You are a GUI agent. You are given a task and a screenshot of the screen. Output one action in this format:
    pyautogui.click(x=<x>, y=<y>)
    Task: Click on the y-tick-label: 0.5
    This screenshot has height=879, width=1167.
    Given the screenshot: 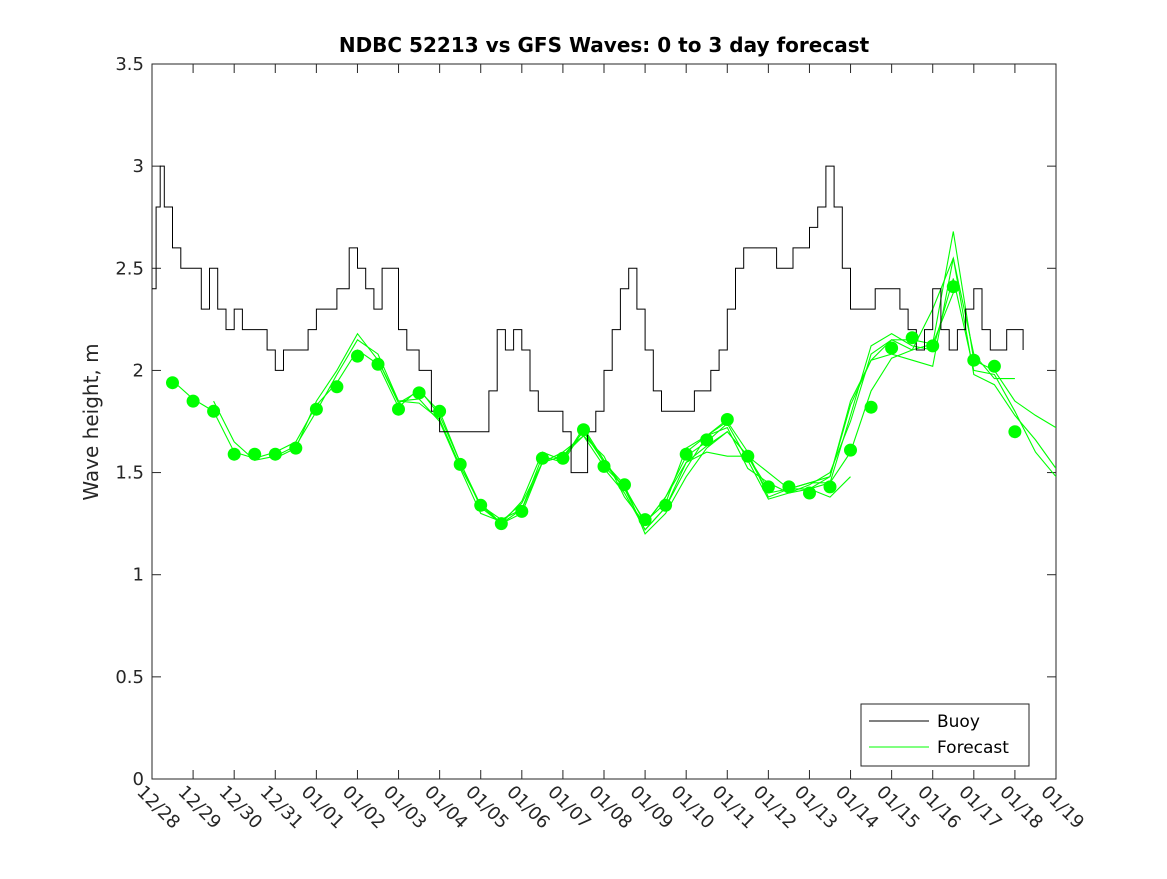 What is the action you would take?
    pyautogui.click(x=129, y=677)
    